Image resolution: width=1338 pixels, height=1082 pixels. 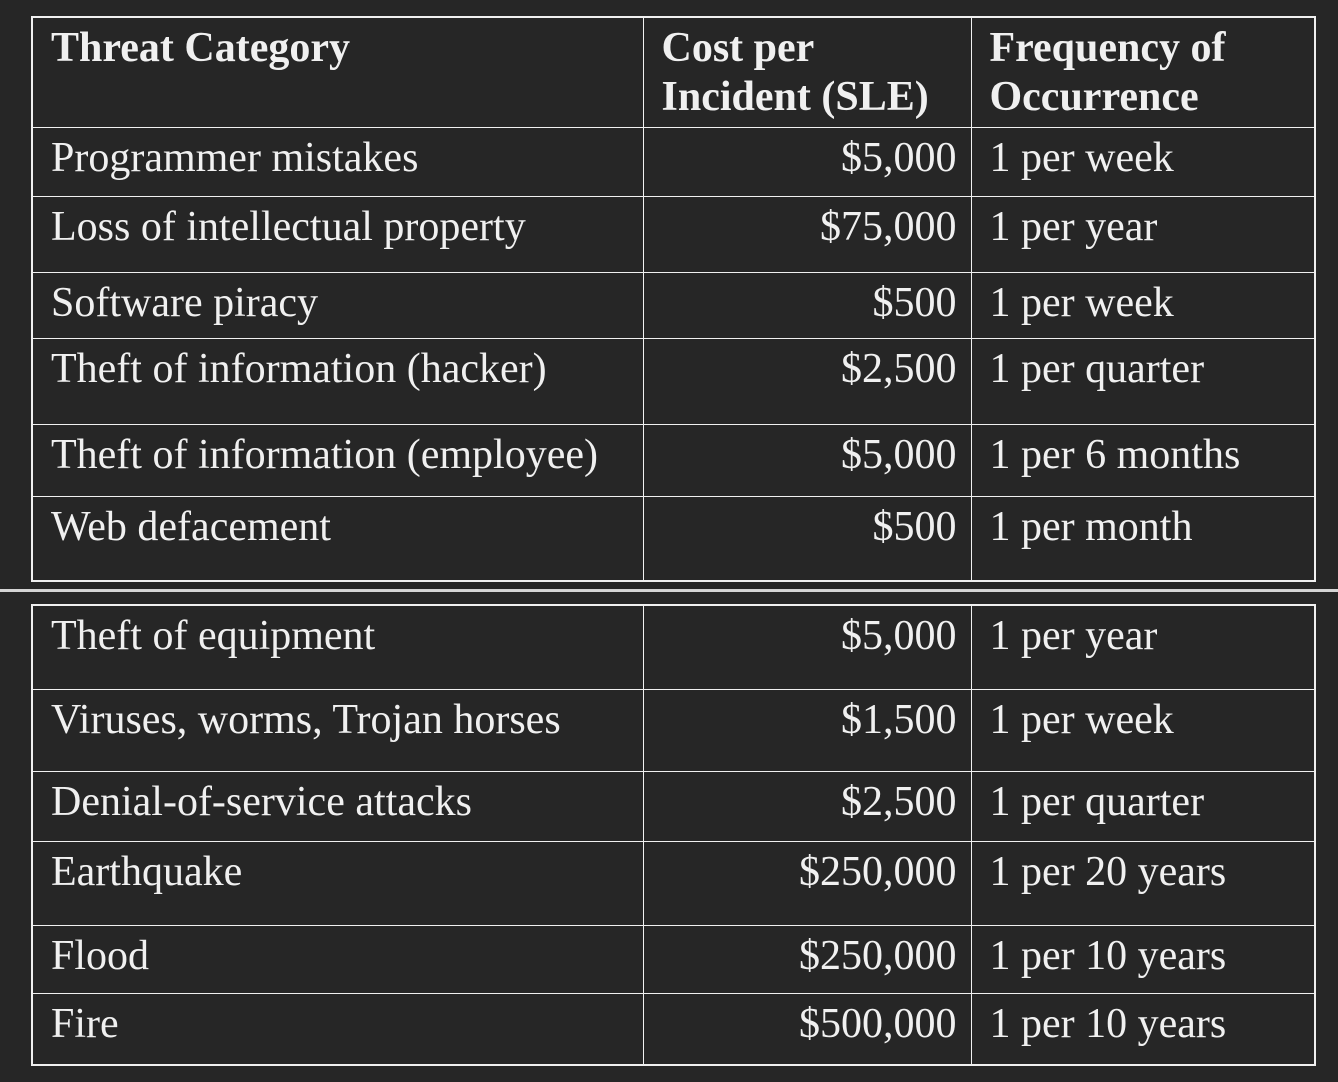 I want to click on table-row: Software piracy $500 1 per week, so click(x=673, y=306).